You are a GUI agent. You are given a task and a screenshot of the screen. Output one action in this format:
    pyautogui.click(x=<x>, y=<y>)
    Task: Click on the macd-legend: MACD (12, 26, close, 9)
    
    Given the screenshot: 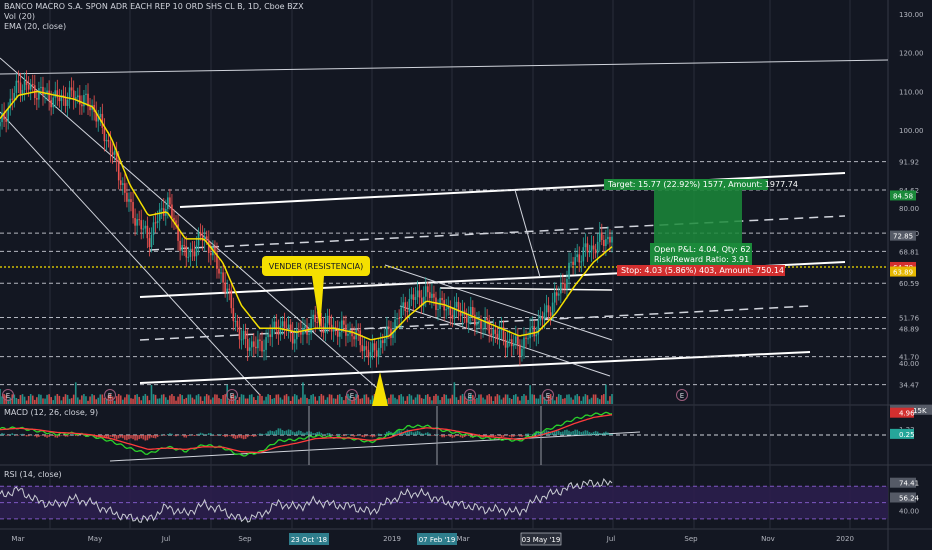 What is the action you would take?
    pyautogui.click(x=51, y=412)
    